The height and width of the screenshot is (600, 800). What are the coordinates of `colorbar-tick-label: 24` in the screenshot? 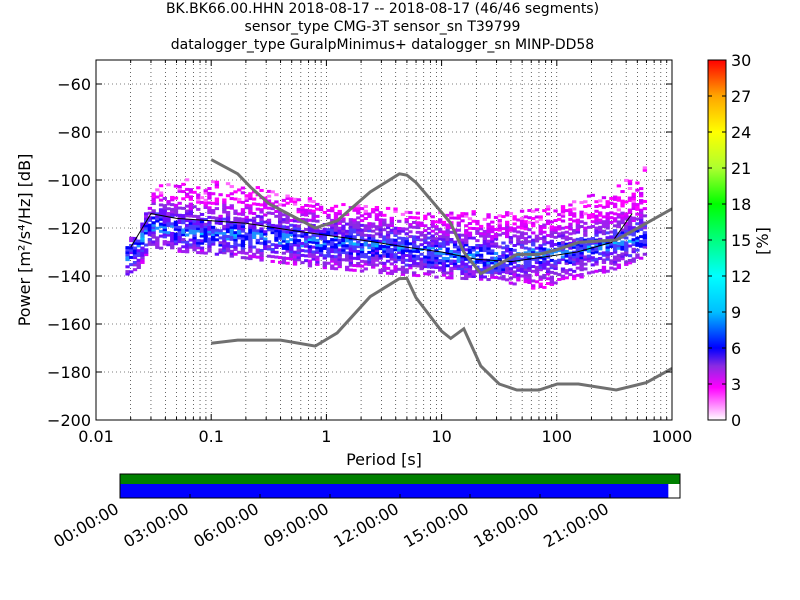 It's located at (741, 132).